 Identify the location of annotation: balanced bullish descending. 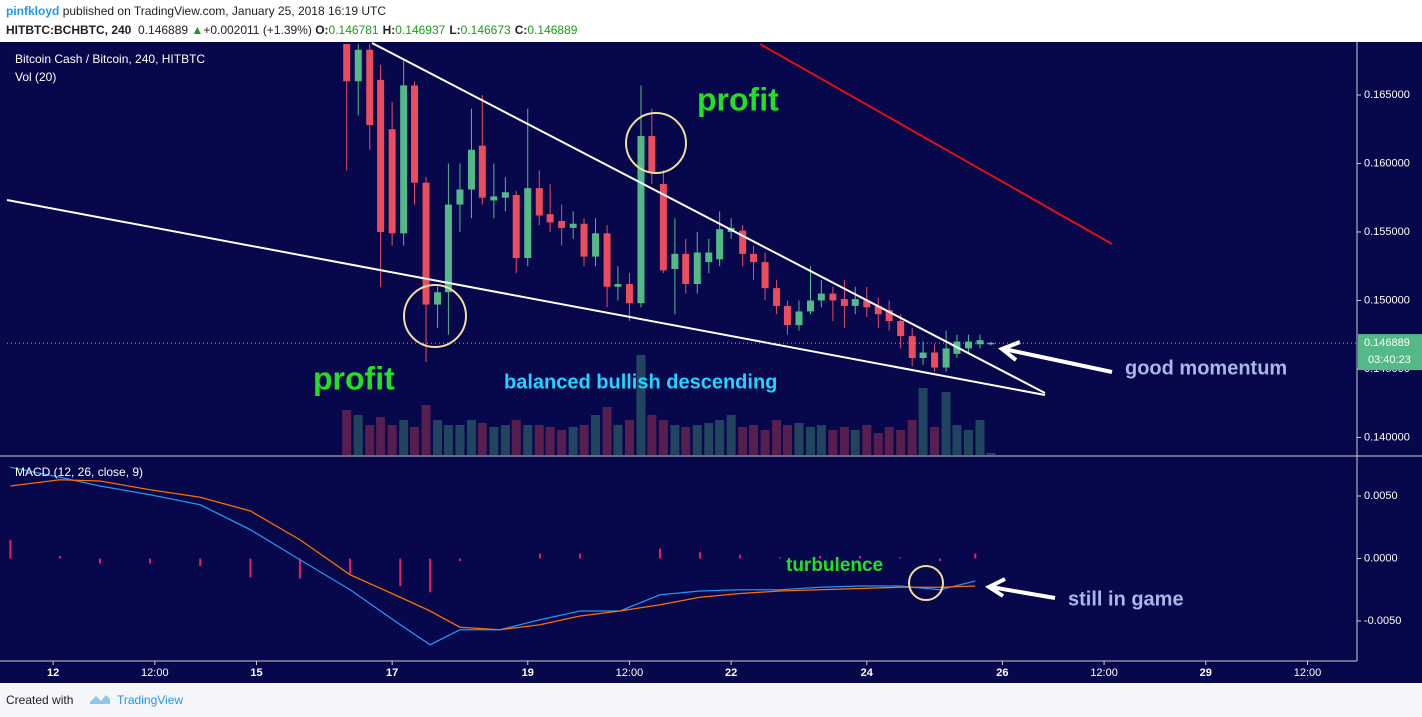
(640, 382).